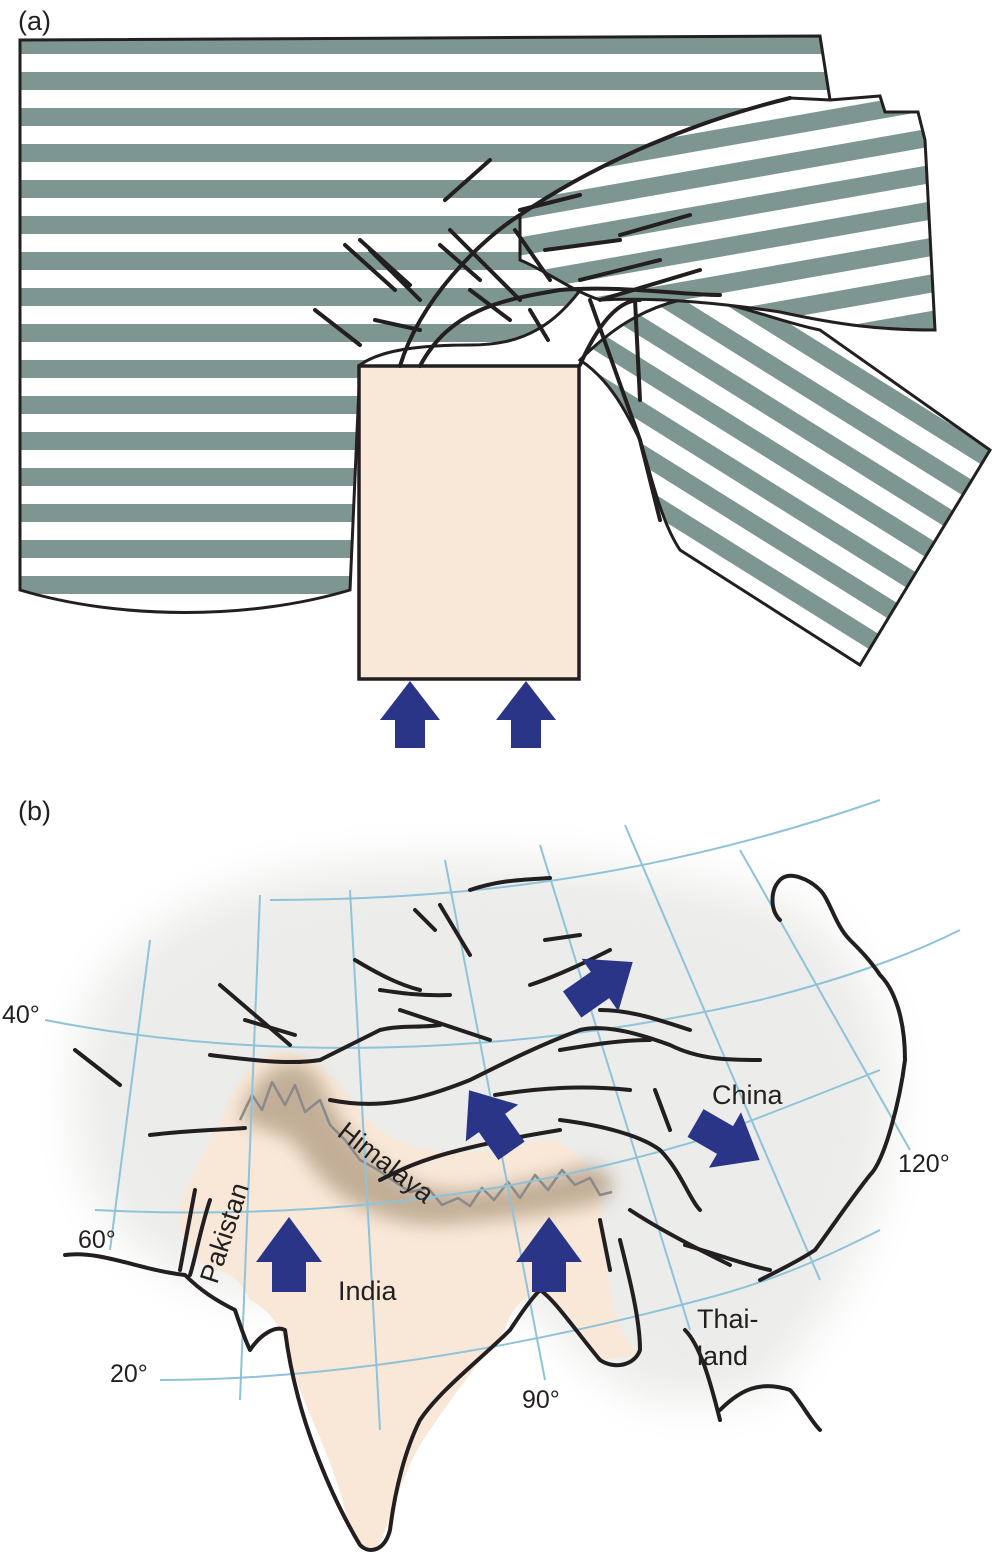  I want to click on himalaya-belt, so click(426, 1144).